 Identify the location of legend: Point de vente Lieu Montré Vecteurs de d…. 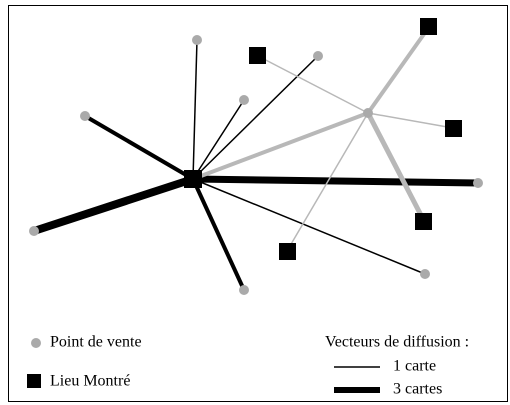
(248, 366).